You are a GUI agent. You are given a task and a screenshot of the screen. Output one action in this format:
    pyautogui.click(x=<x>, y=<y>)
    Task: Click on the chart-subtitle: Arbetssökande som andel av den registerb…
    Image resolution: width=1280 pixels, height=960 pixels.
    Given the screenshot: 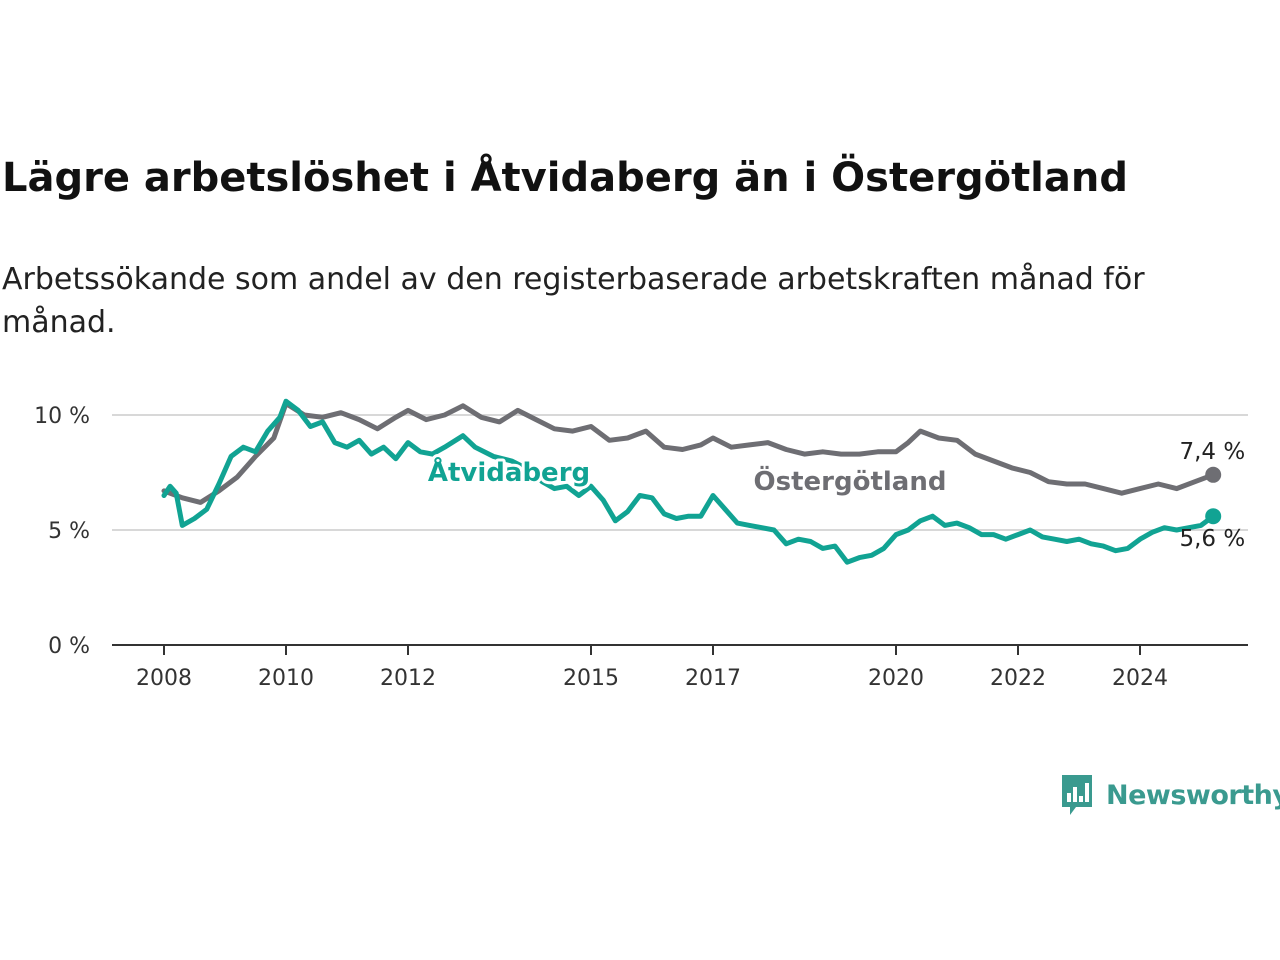 What is the action you would take?
    pyautogui.click(x=573, y=301)
    